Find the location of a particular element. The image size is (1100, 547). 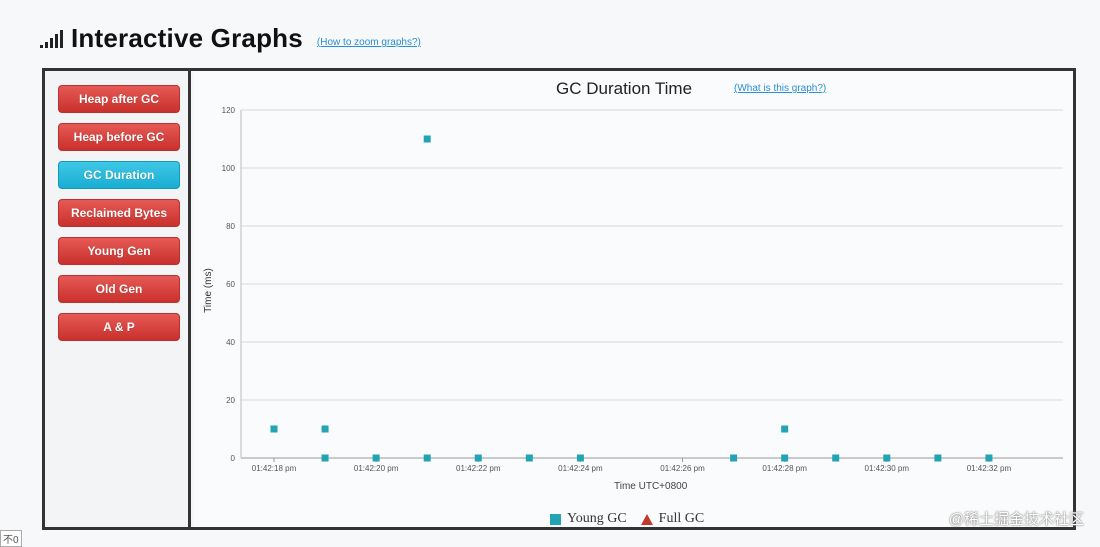

y-tick-label: 40 is located at coordinates (230, 342).